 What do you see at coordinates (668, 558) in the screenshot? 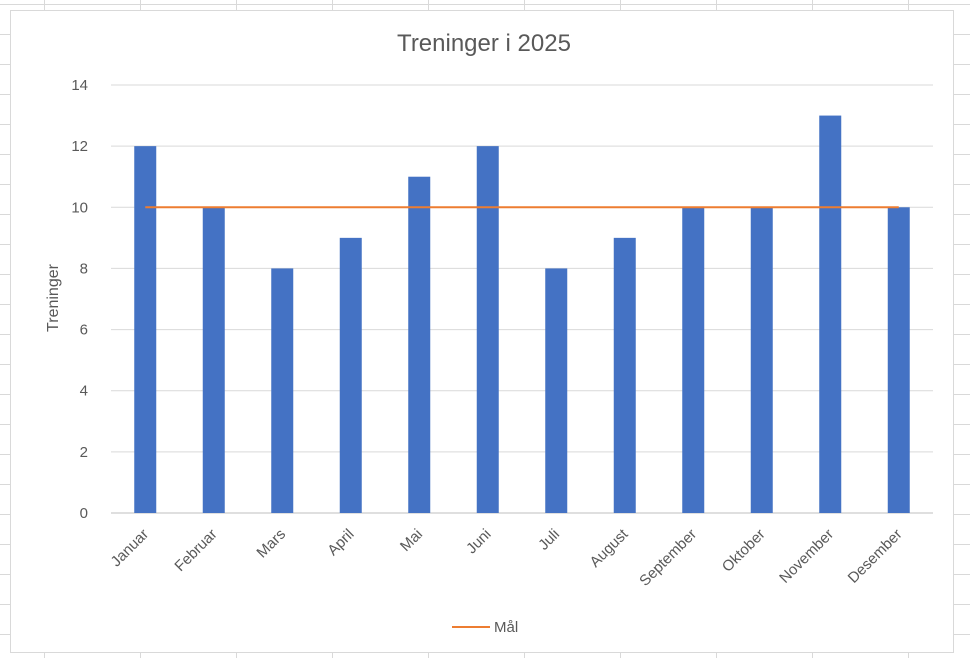
I see `x-tick-label: September` at bounding box center [668, 558].